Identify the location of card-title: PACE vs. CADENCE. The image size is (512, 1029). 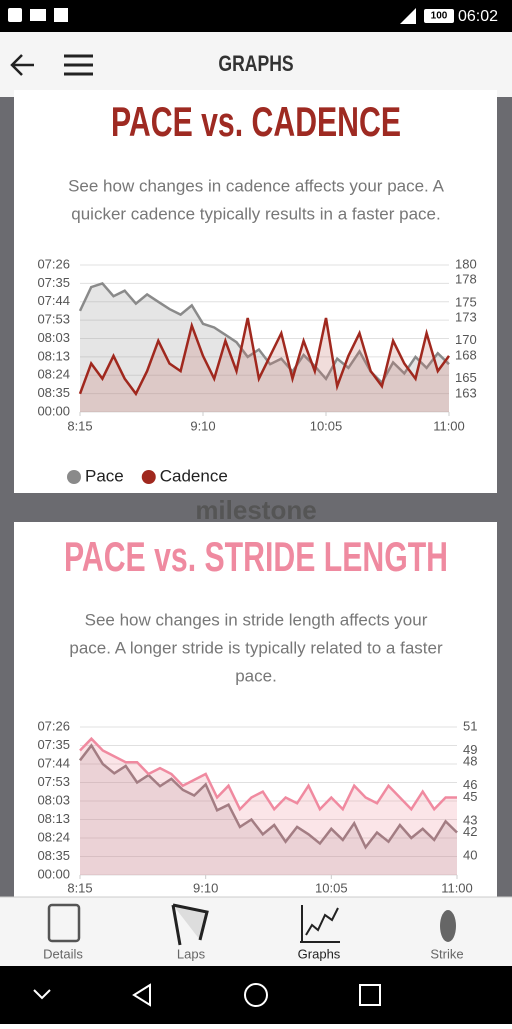
(256, 121).